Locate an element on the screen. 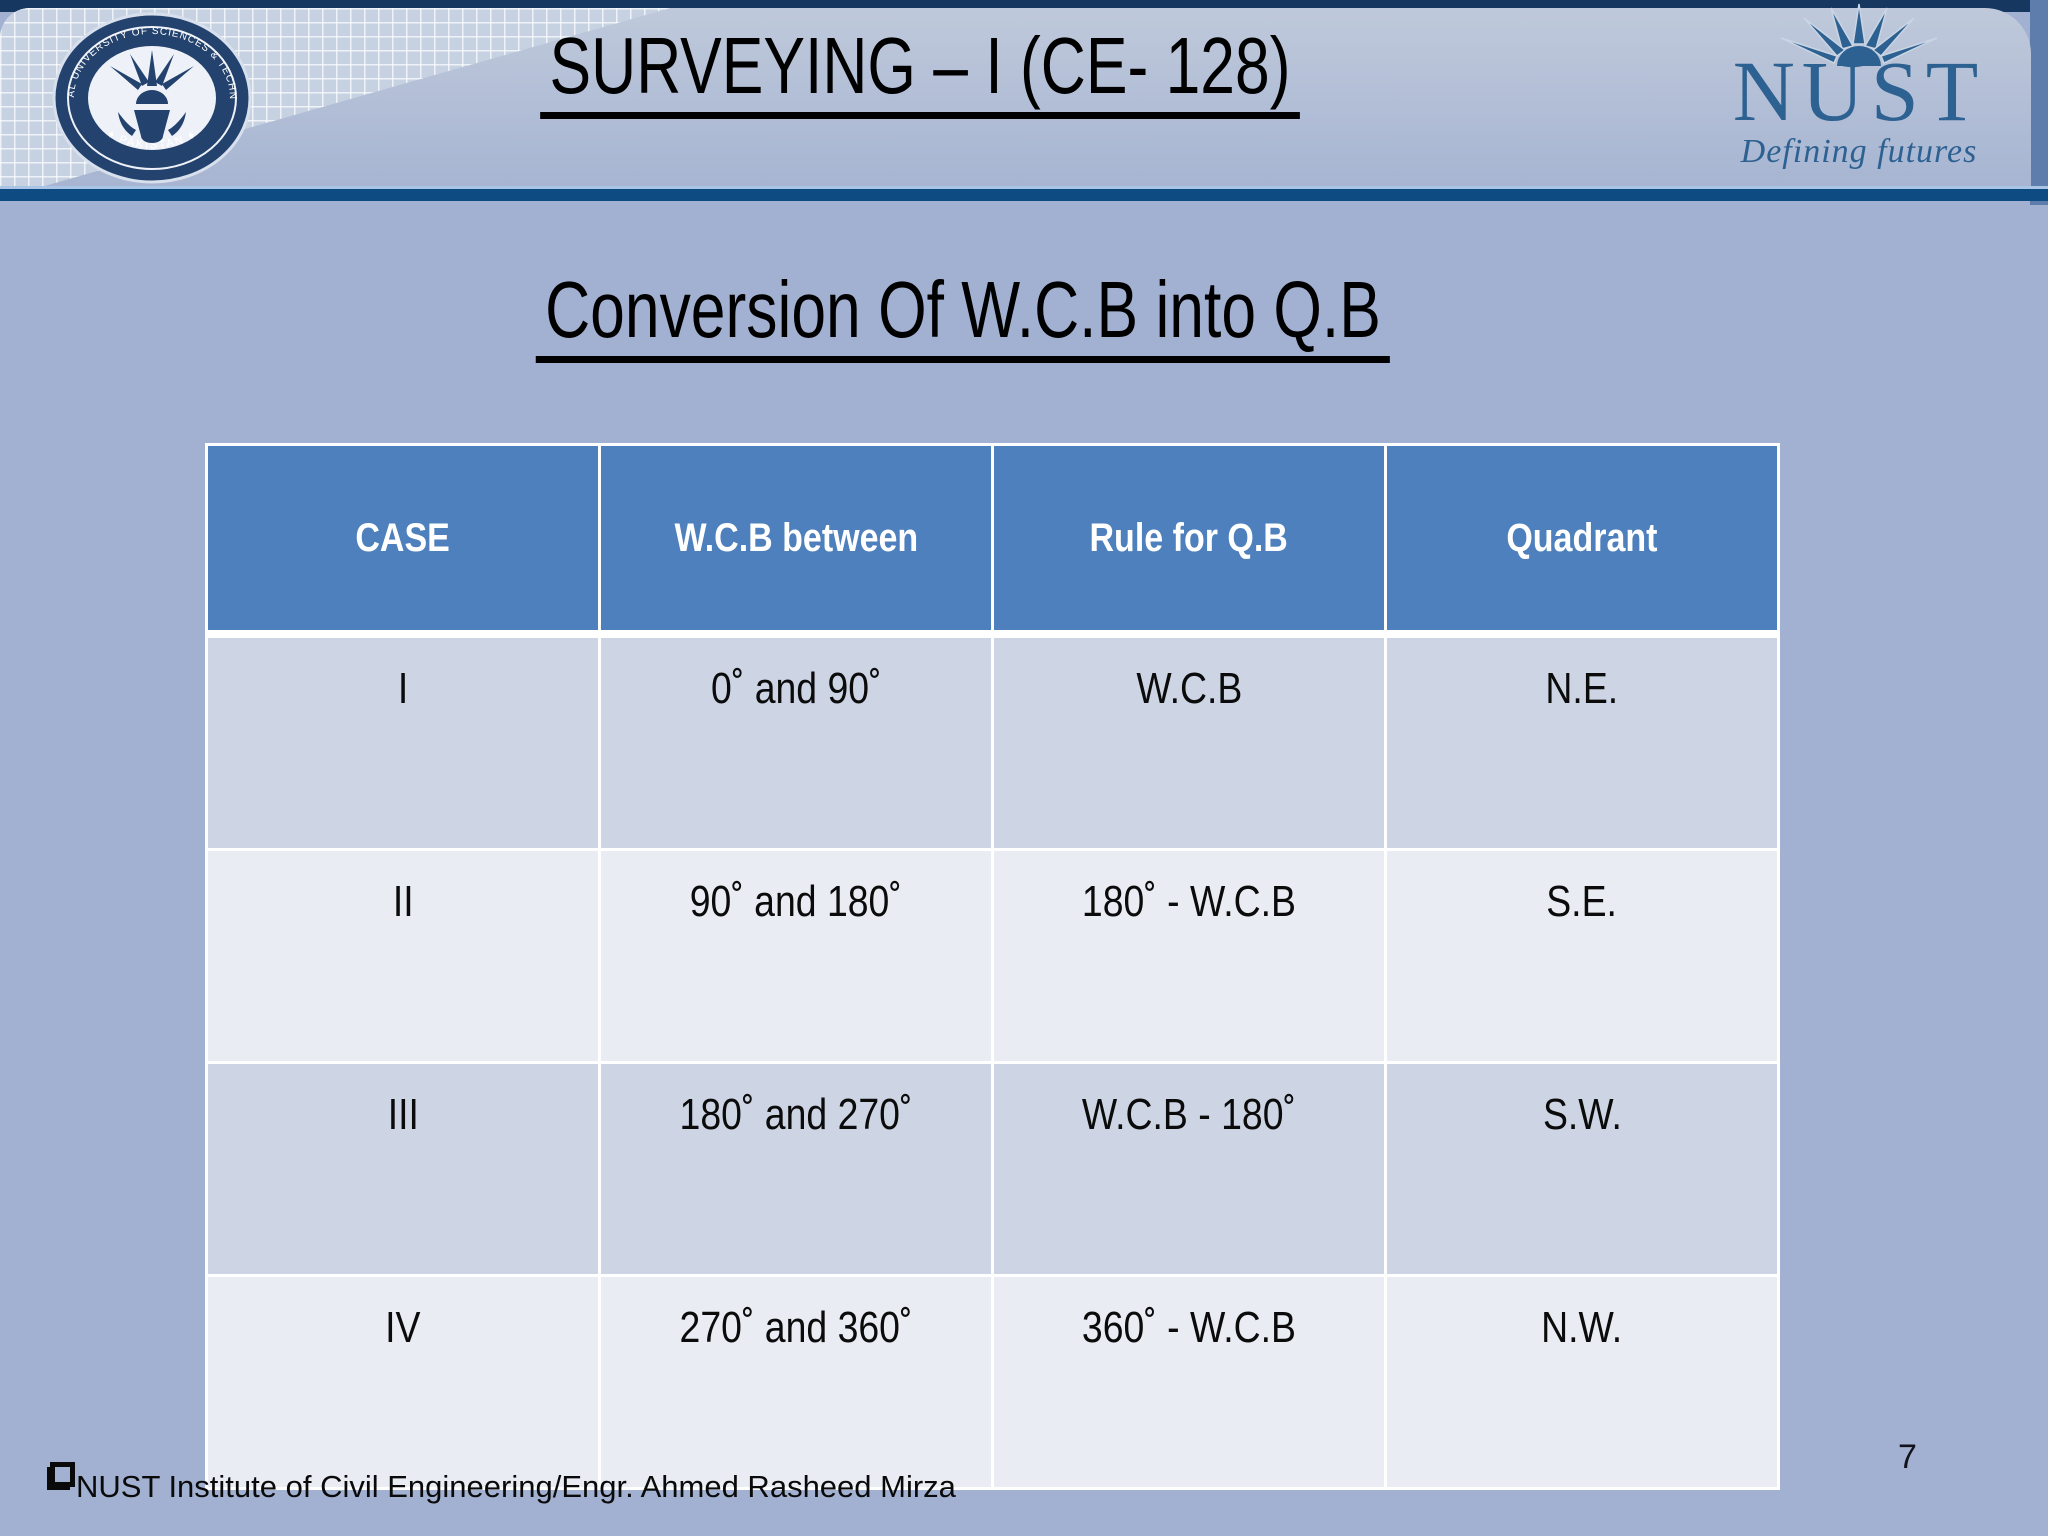 The image size is (2048, 1536). table-row-case-4: IV 270˚ and 360˚ 360˚ - W.C.B N.W. is located at coordinates (992, 1382).